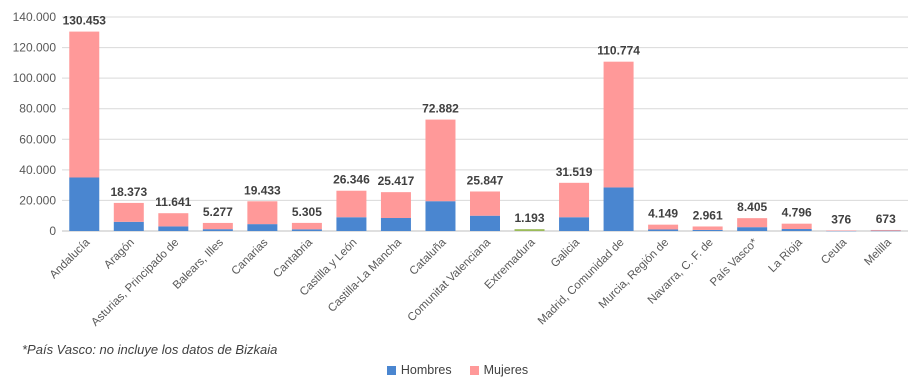 Image resolution: width=915 pixels, height=380 pixels. What do you see at coordinates (834, 251) in the screenshot?
I see `x-category-label: Ceuta` at bounding box center [834, 251].